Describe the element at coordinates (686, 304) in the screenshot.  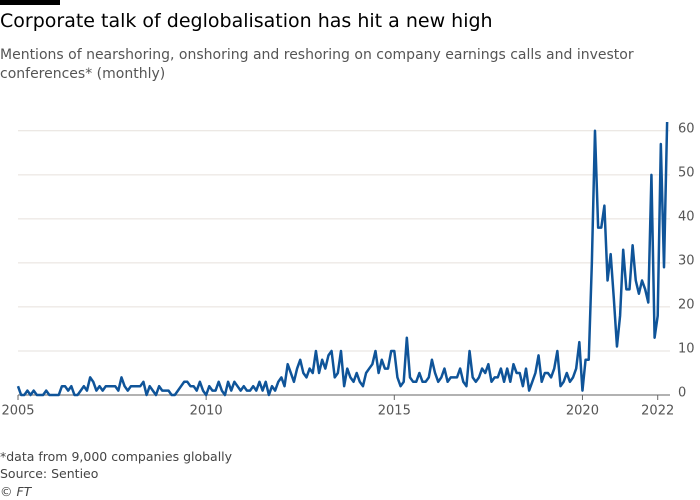
I see `y-tick-label: 20` at that location.